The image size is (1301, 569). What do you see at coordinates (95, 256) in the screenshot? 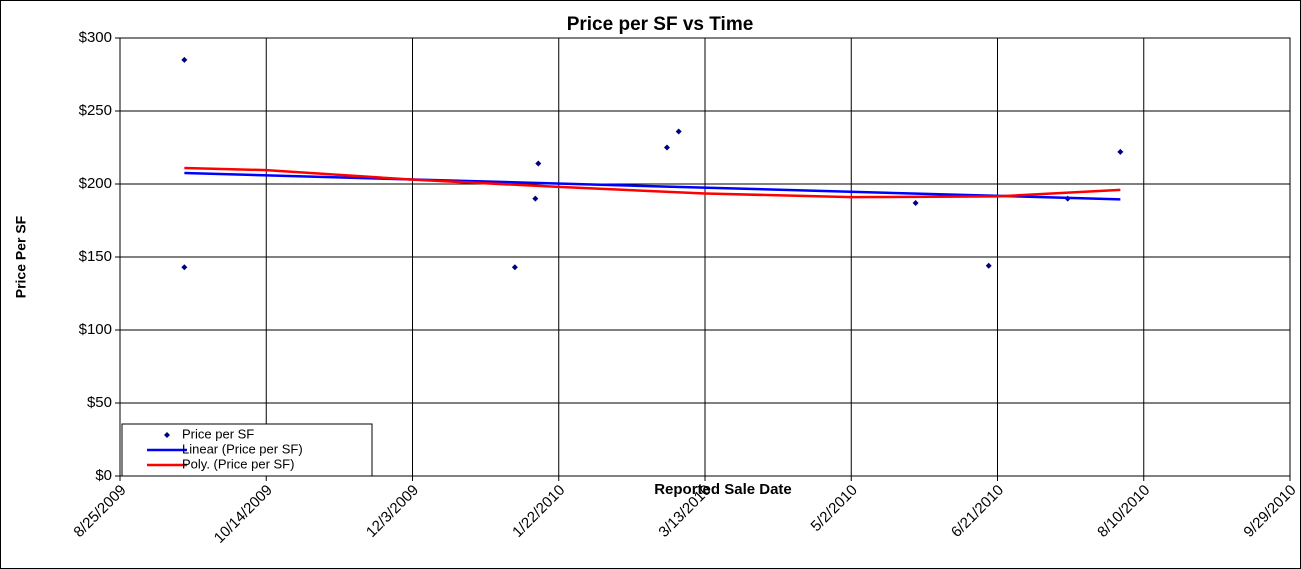
I see `y-tick-label: $150` at bounding box center [95, 256].